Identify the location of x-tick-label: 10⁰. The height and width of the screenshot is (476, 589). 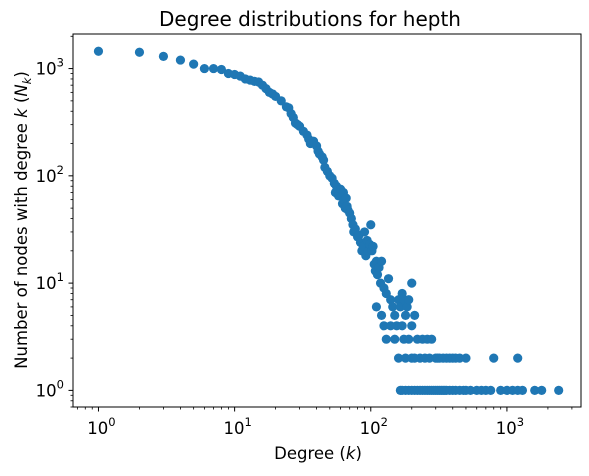
(101, 426).